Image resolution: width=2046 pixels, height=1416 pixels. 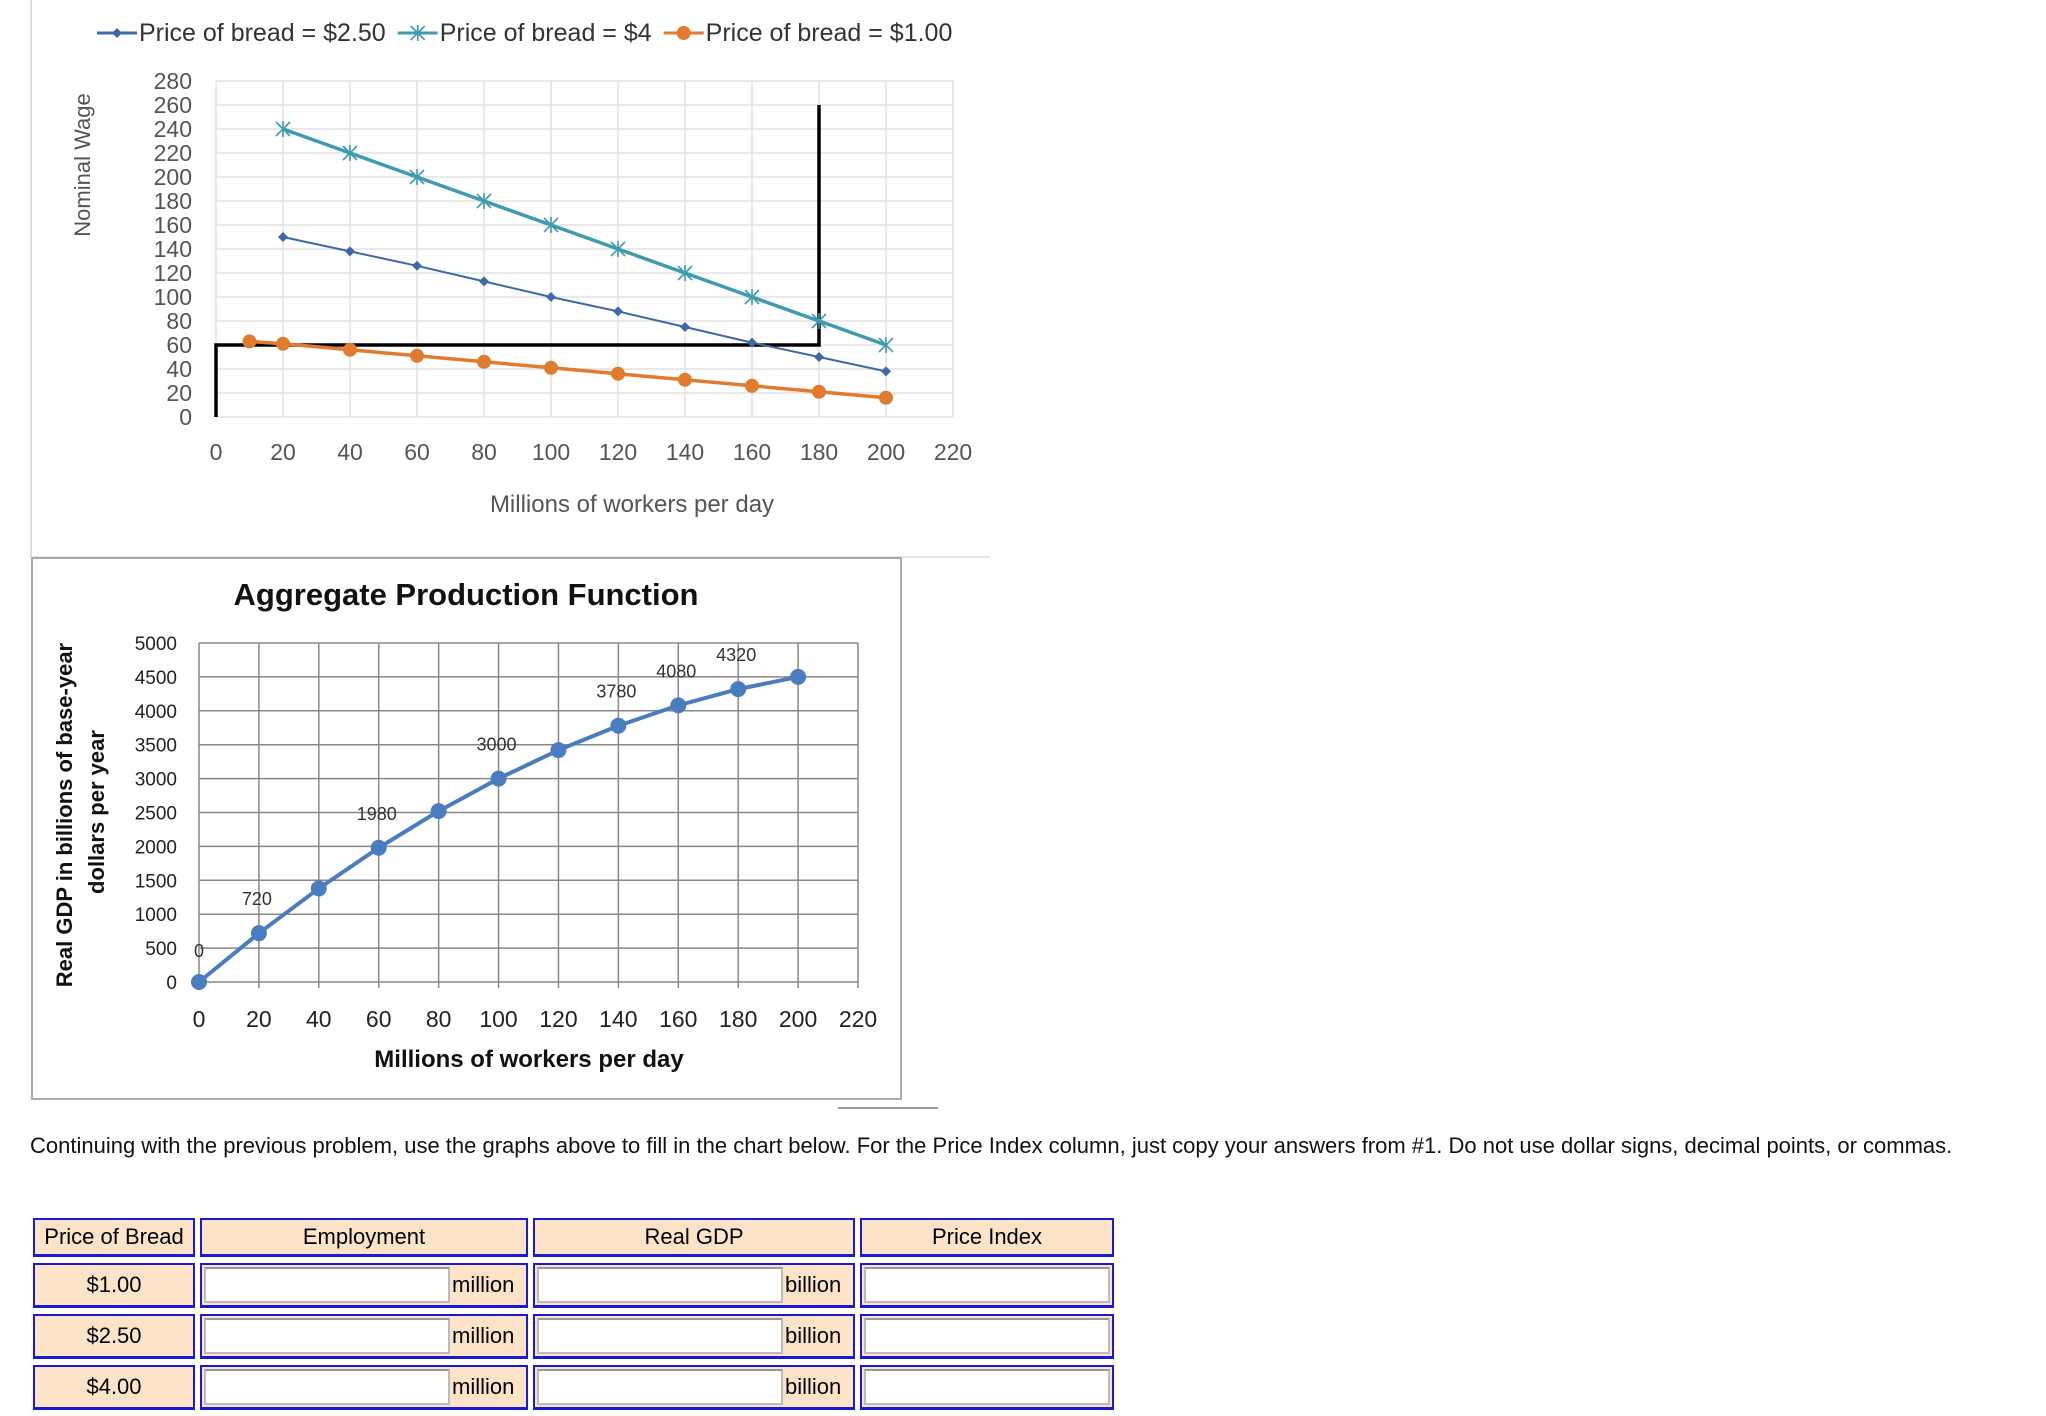 I want to click on y-tick-label: 140, so click(x=173, y=249).